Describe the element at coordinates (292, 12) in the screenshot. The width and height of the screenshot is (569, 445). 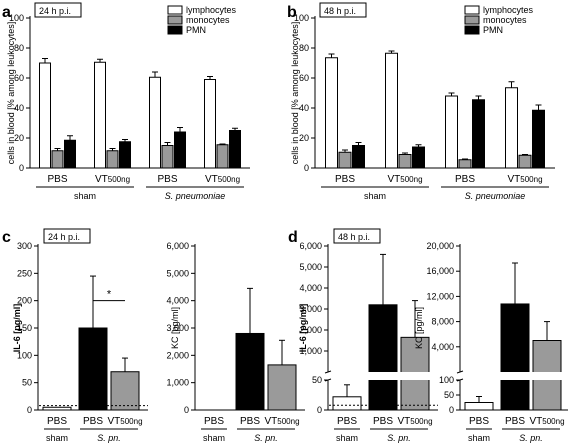
I see `panel-letter: b` at that location.